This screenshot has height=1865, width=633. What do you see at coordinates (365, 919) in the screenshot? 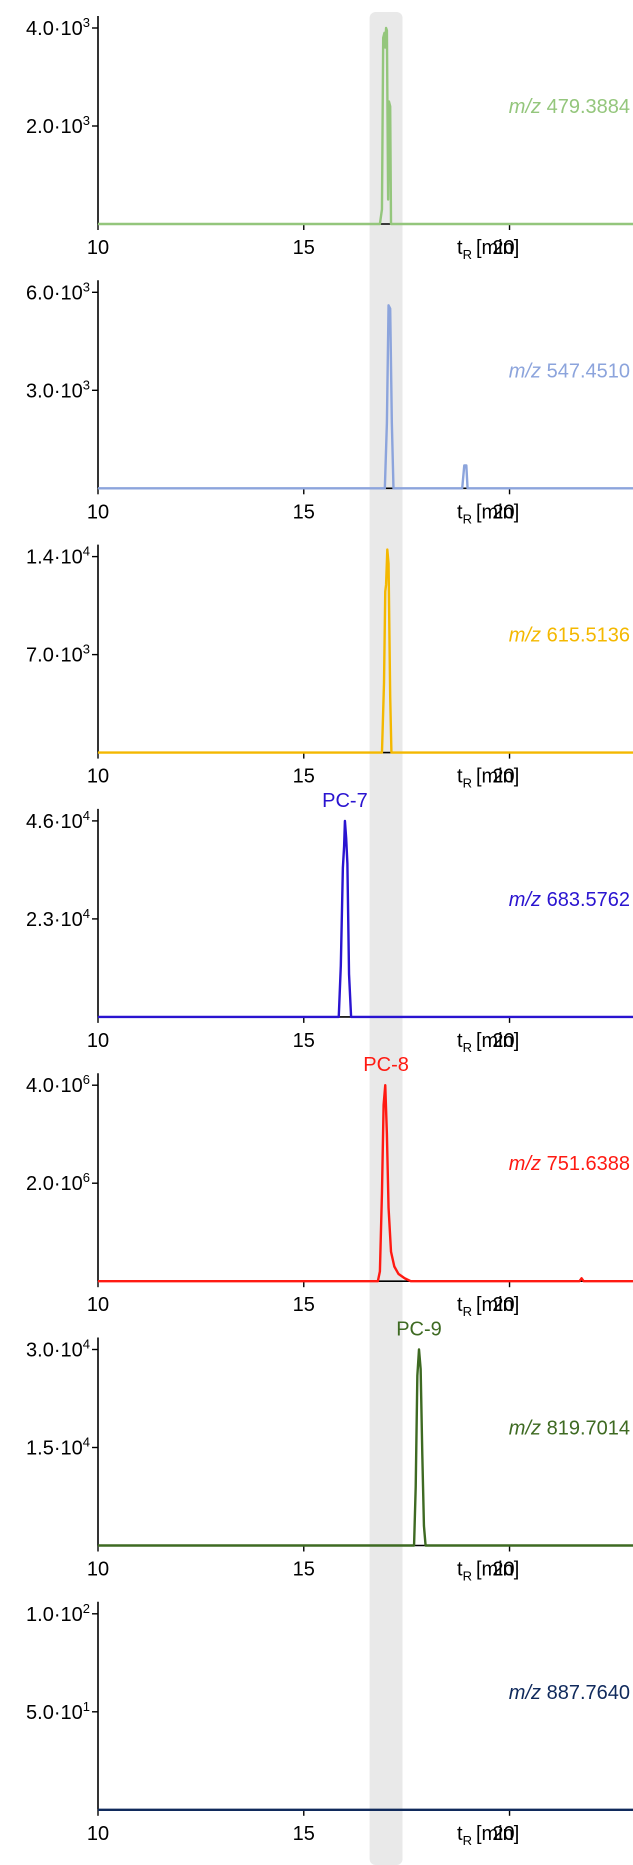
I see `ion-trace-683.5762` at bounding box center [365, 919].